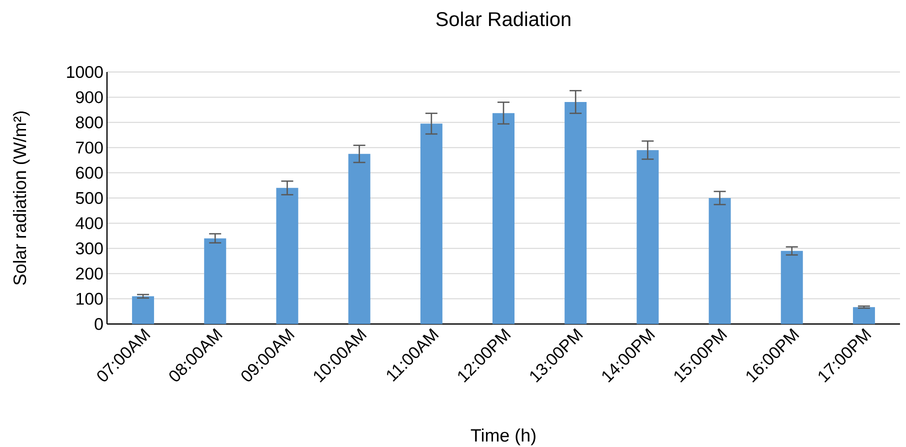 This screenshot has width=906, height=447. I want to click on y-tick-label: 800, so click(89, 122).